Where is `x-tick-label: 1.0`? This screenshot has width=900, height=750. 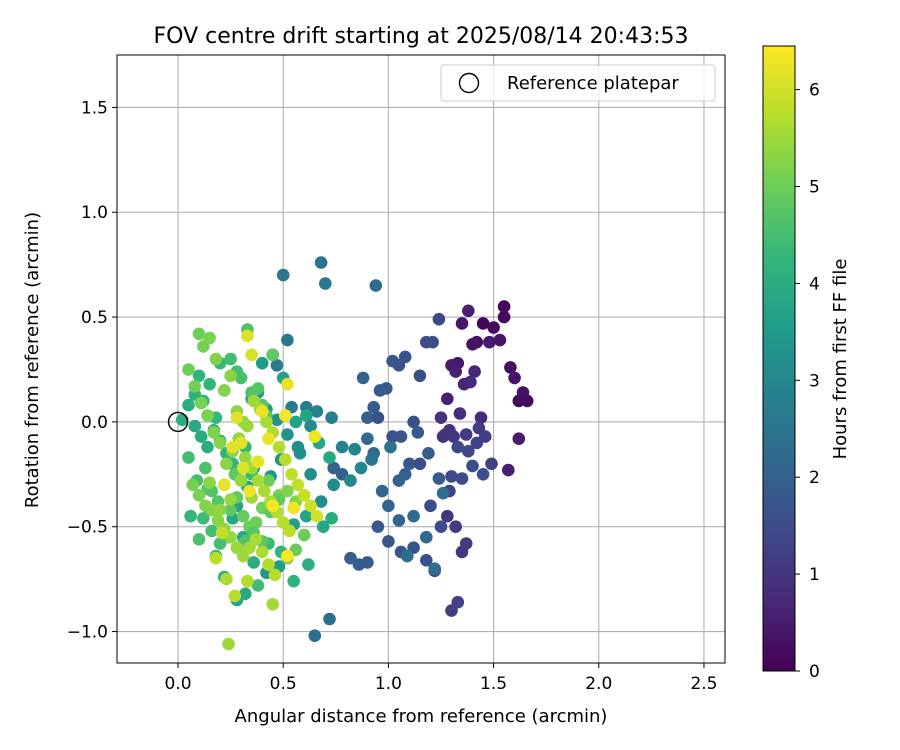 x-tick-label: 1.0 is located at coordinates (388, 684).